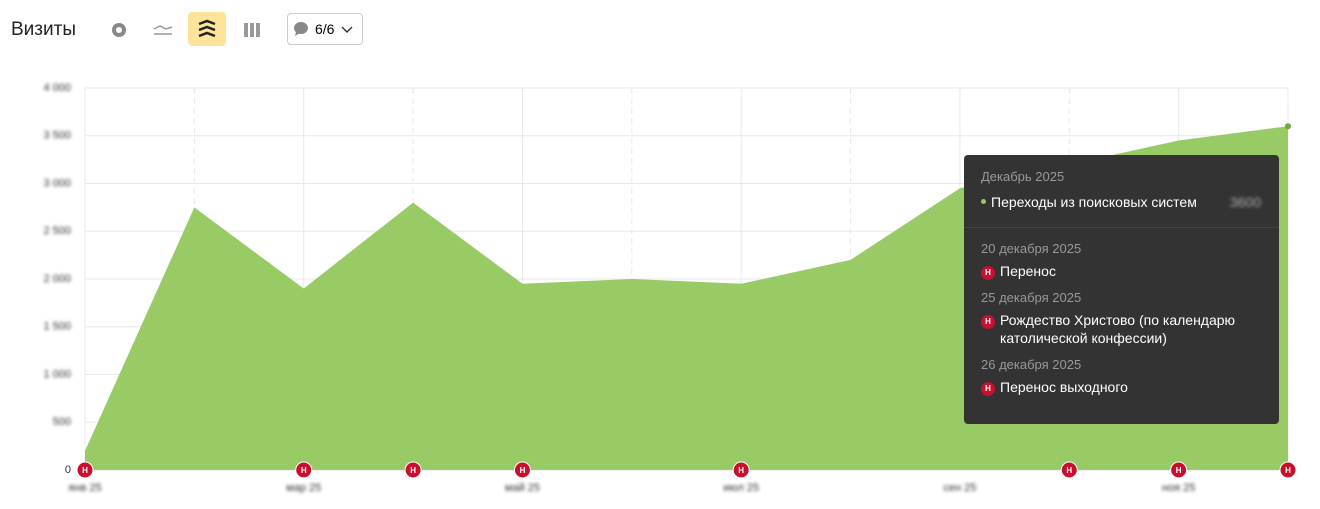 The height and width of the screenshot is (509, 1320). I want to click on tooltip-event: 26 декабря 2025 Н Перенос выходного, so click(1126, 376).